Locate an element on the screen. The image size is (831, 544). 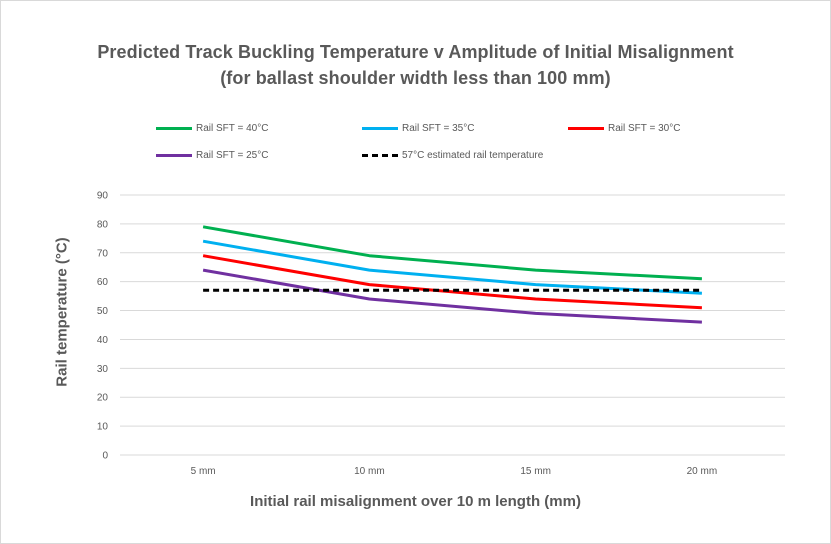
legend-item-sft-25: Rail SFT = 25°C is located at coordinates (212, 155).